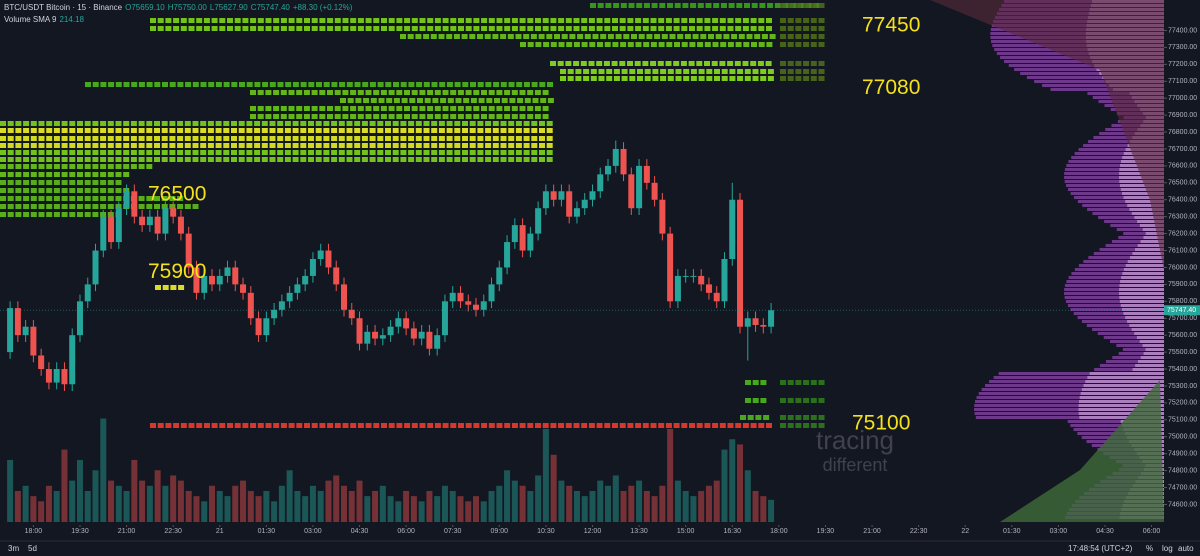  Describe the element at coordinates (270, 7) in the screenshot. I see `ohlc-value: C75747.40` at that location.